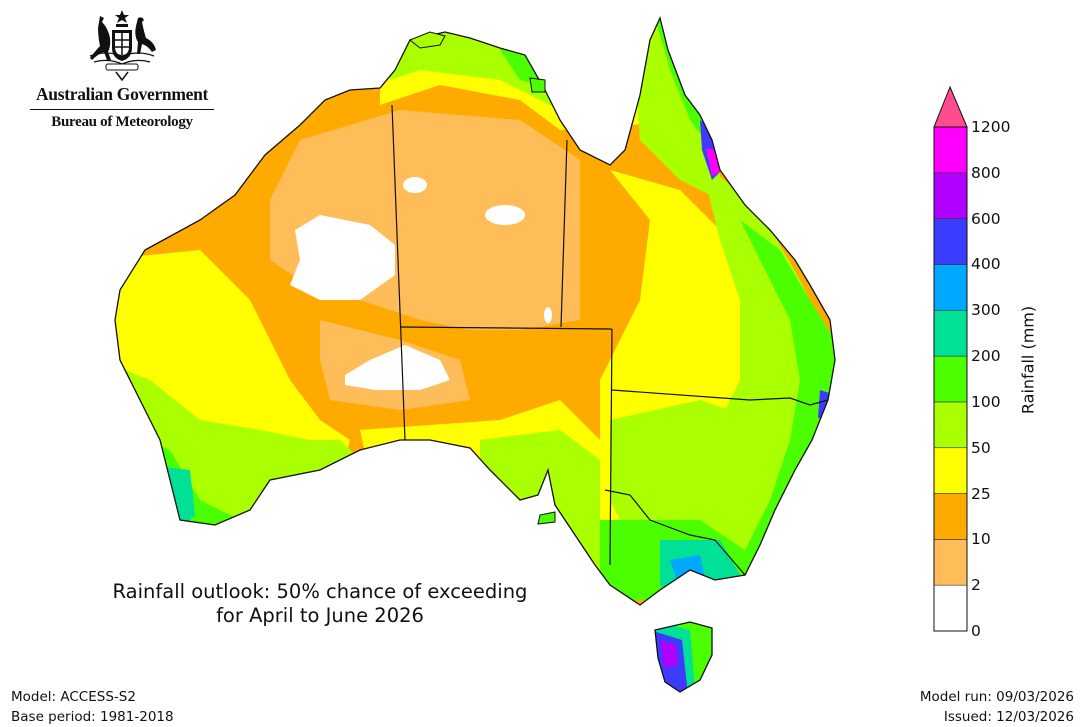  Describe the element at coordinates (997, 707) in the screenshot. I see `footer-run-info: Model run: 09/03/2026 Issued: 12/03/2026` at that location.